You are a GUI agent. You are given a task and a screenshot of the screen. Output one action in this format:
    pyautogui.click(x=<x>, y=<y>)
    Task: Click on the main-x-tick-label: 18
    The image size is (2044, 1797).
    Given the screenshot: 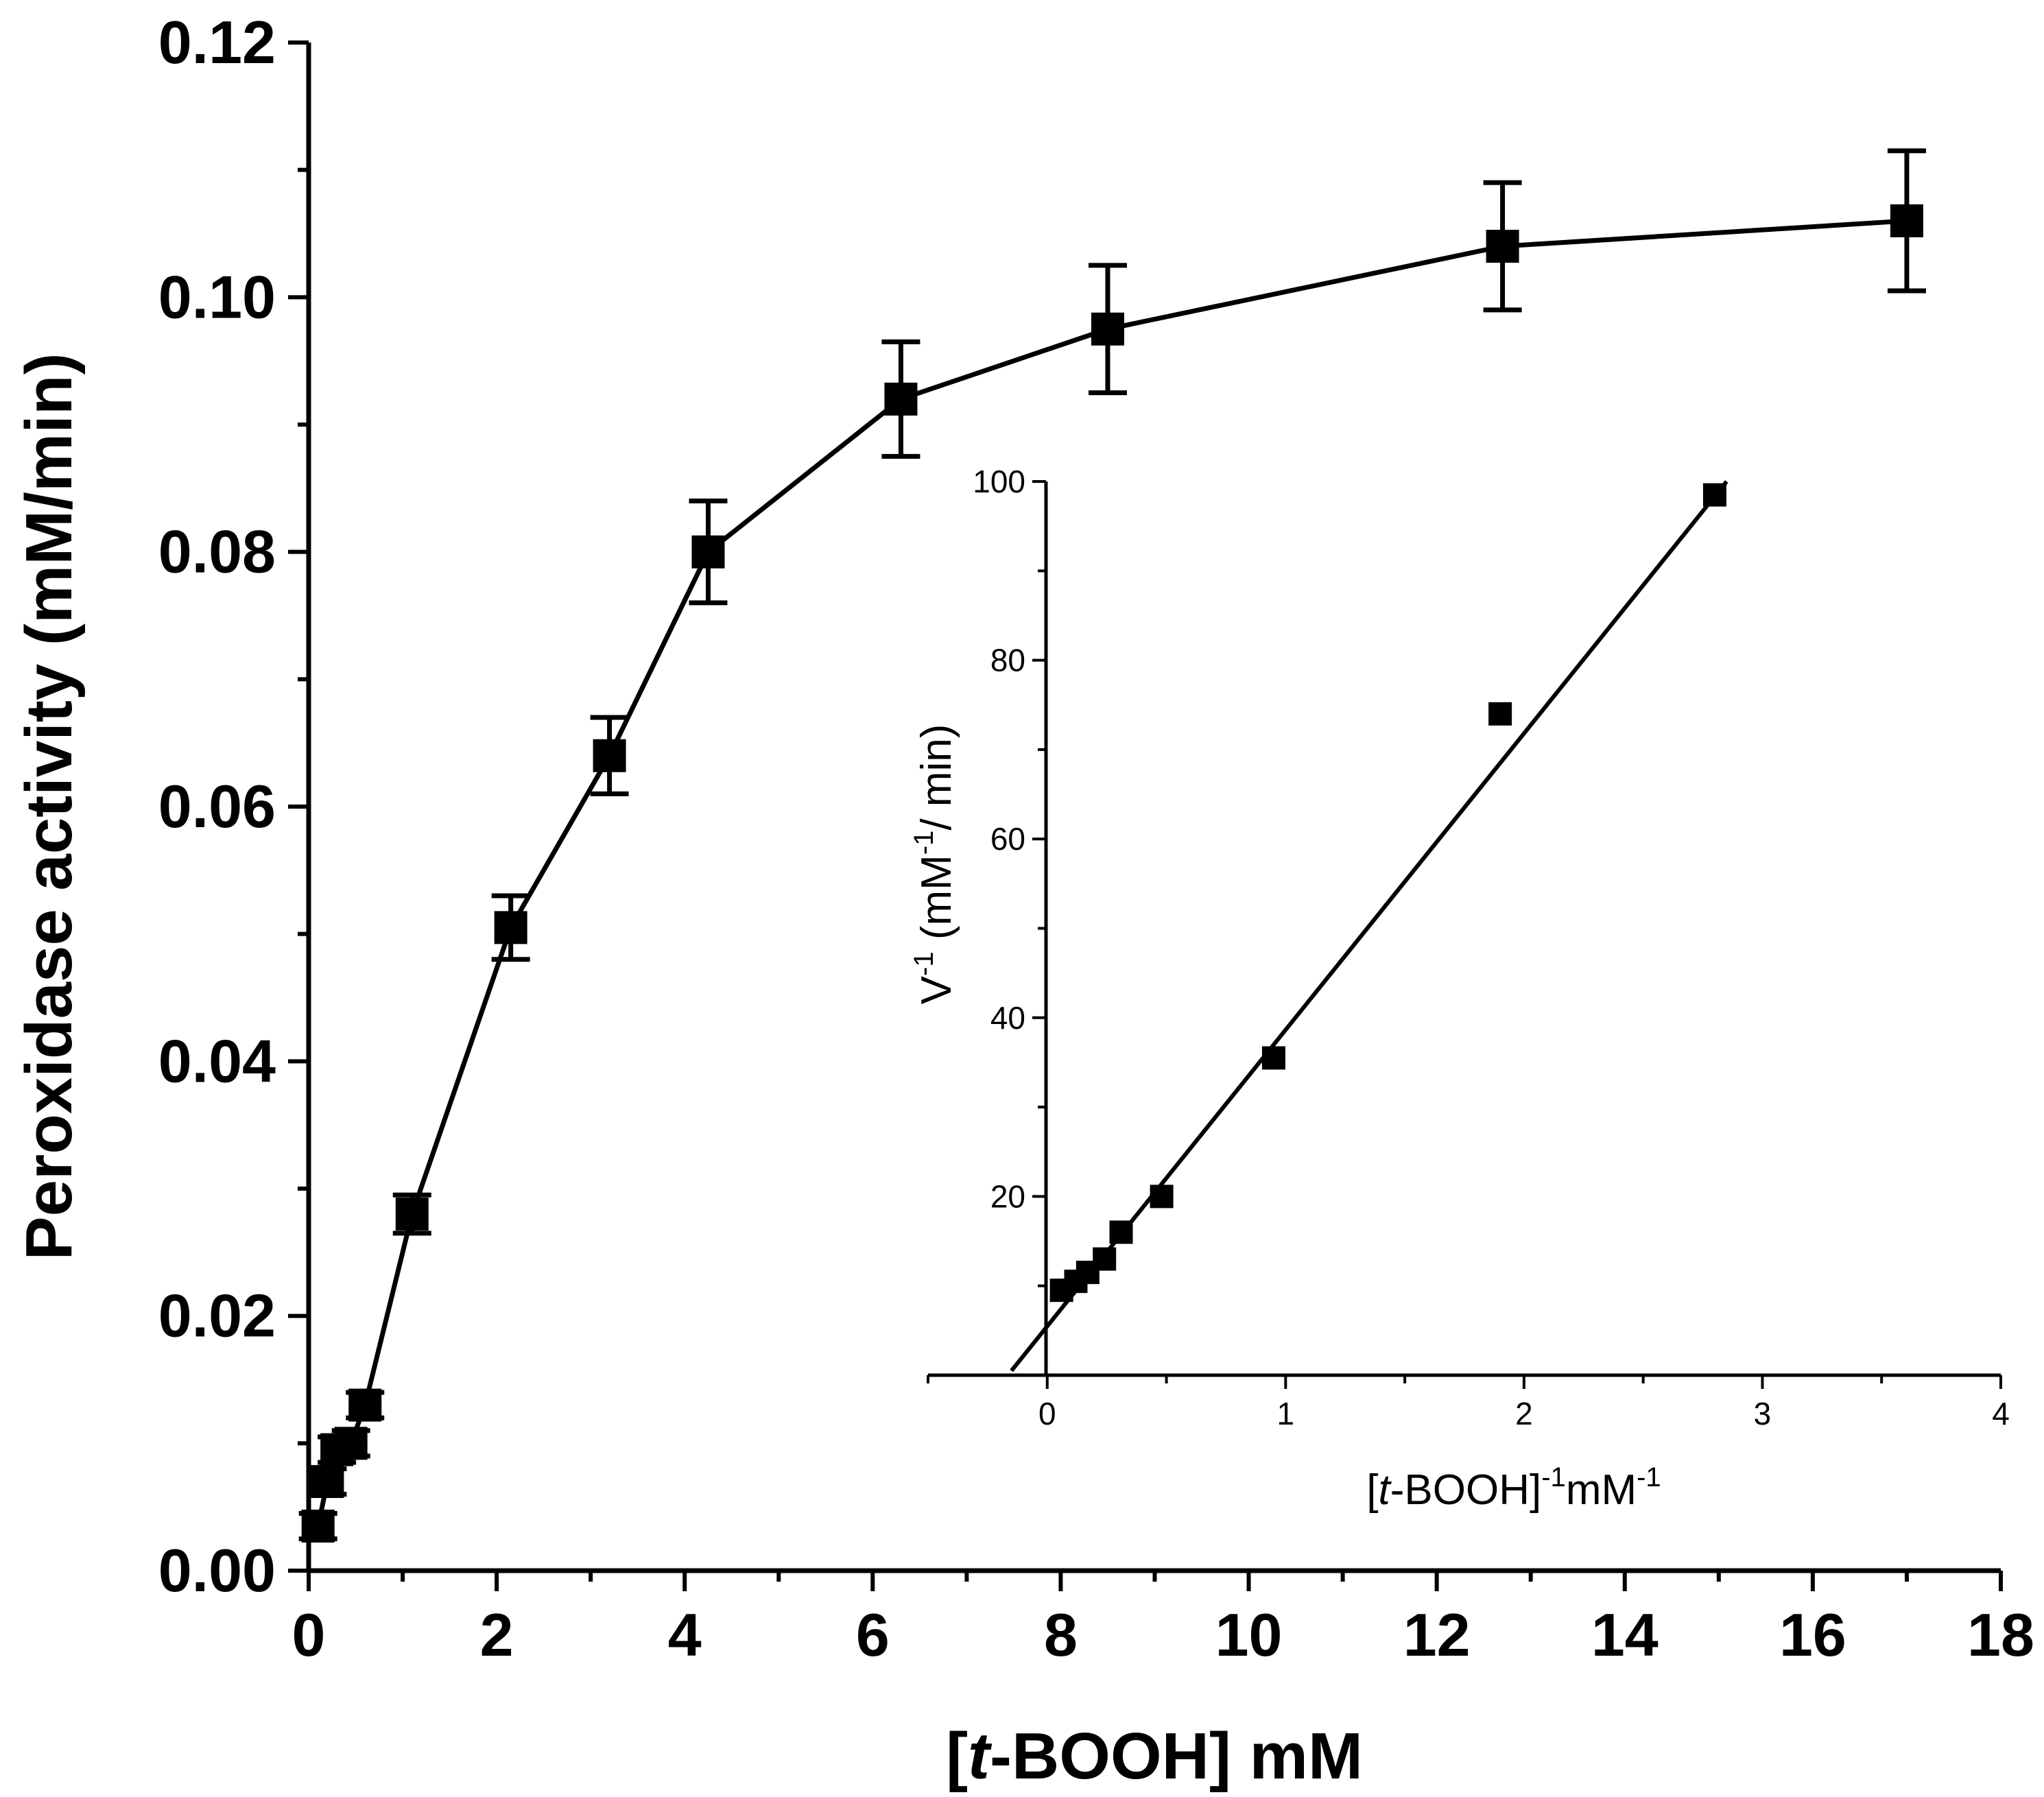 What is the action you would take?
    pyautogui.click(x=2000, y=1635)
    